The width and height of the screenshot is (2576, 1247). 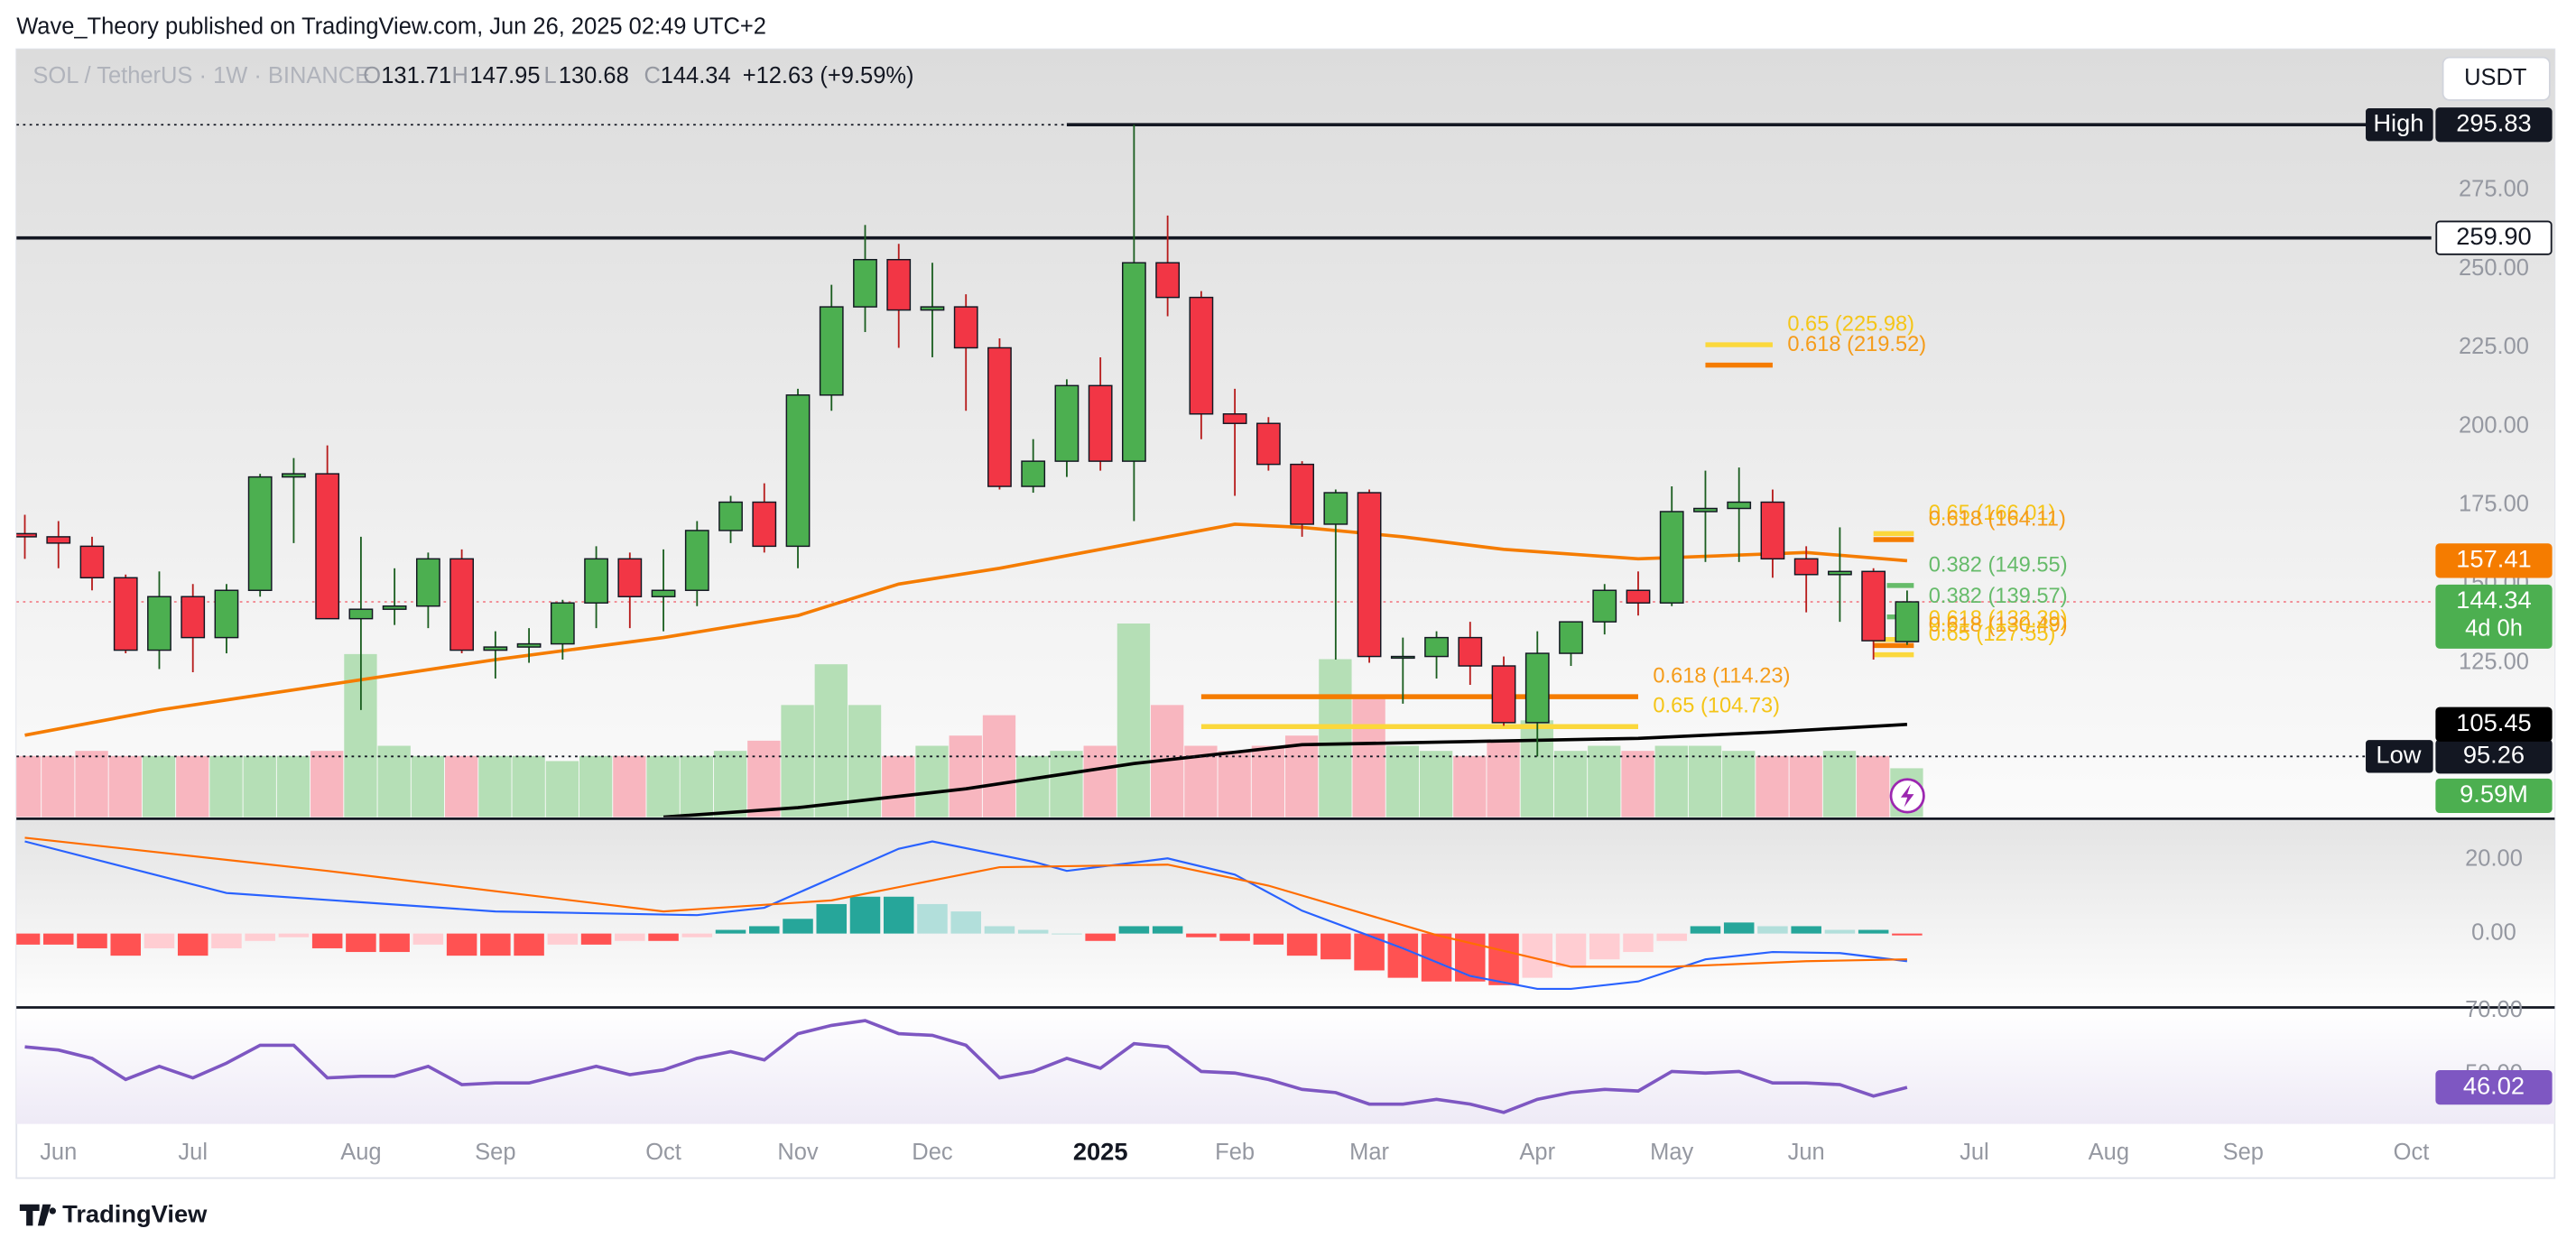 I want to click on ma-badge: 157.41, so click(x=2493, y=559).